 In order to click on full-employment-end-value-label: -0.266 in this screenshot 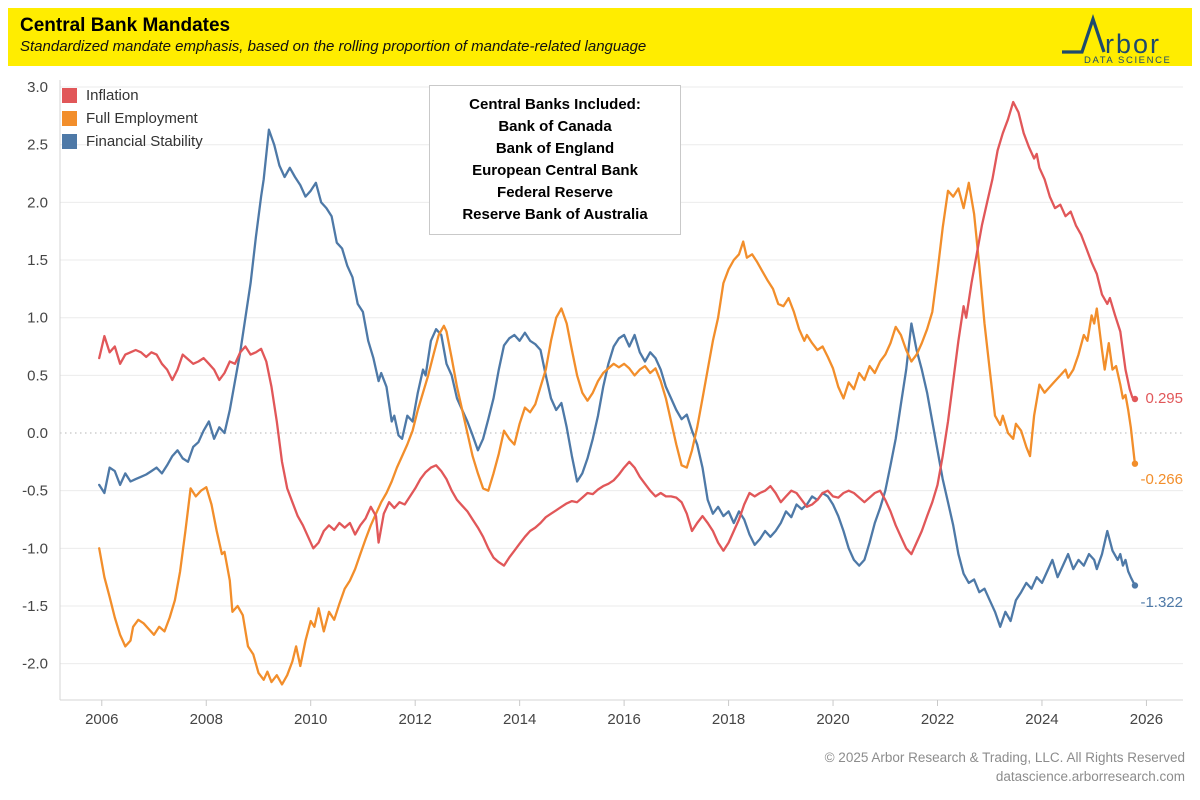, I will do `click(1161, 479)`.